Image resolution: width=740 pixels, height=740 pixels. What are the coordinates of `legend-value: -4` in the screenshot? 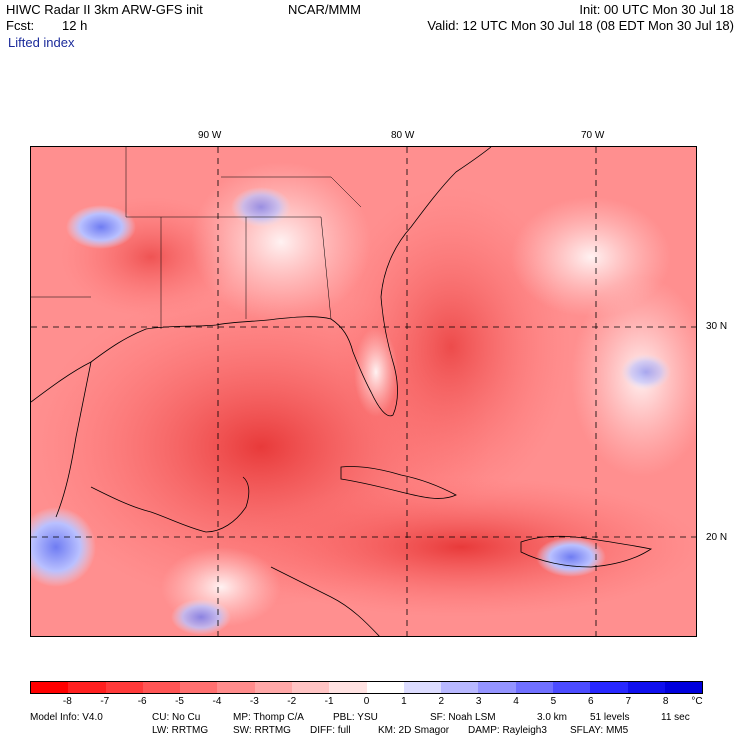 It's located at (217, 701).